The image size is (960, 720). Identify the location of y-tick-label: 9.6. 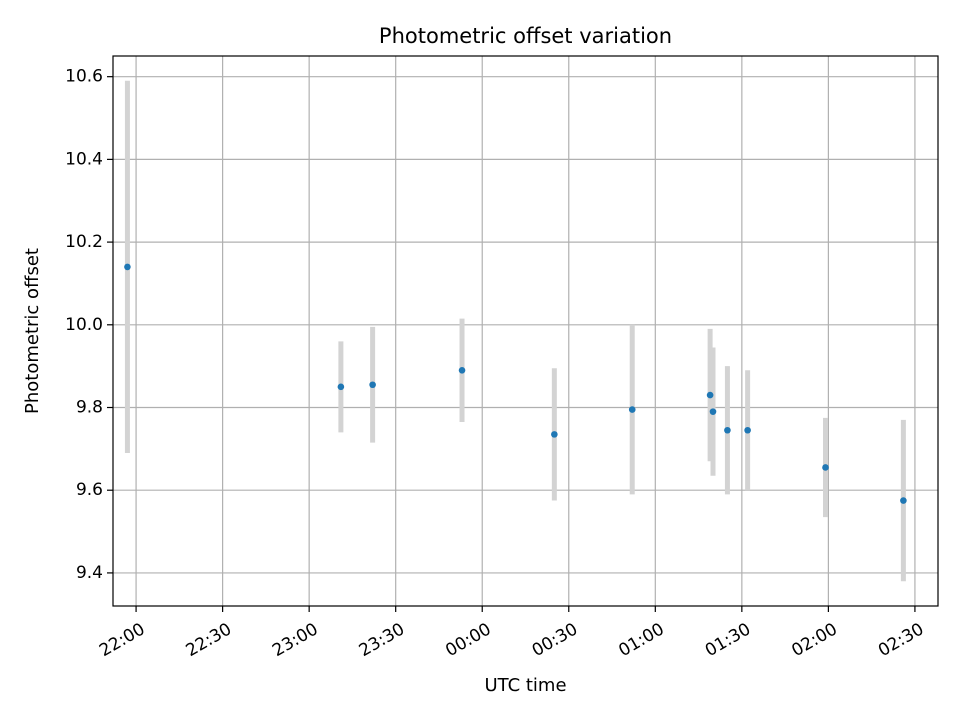
(89, 490).